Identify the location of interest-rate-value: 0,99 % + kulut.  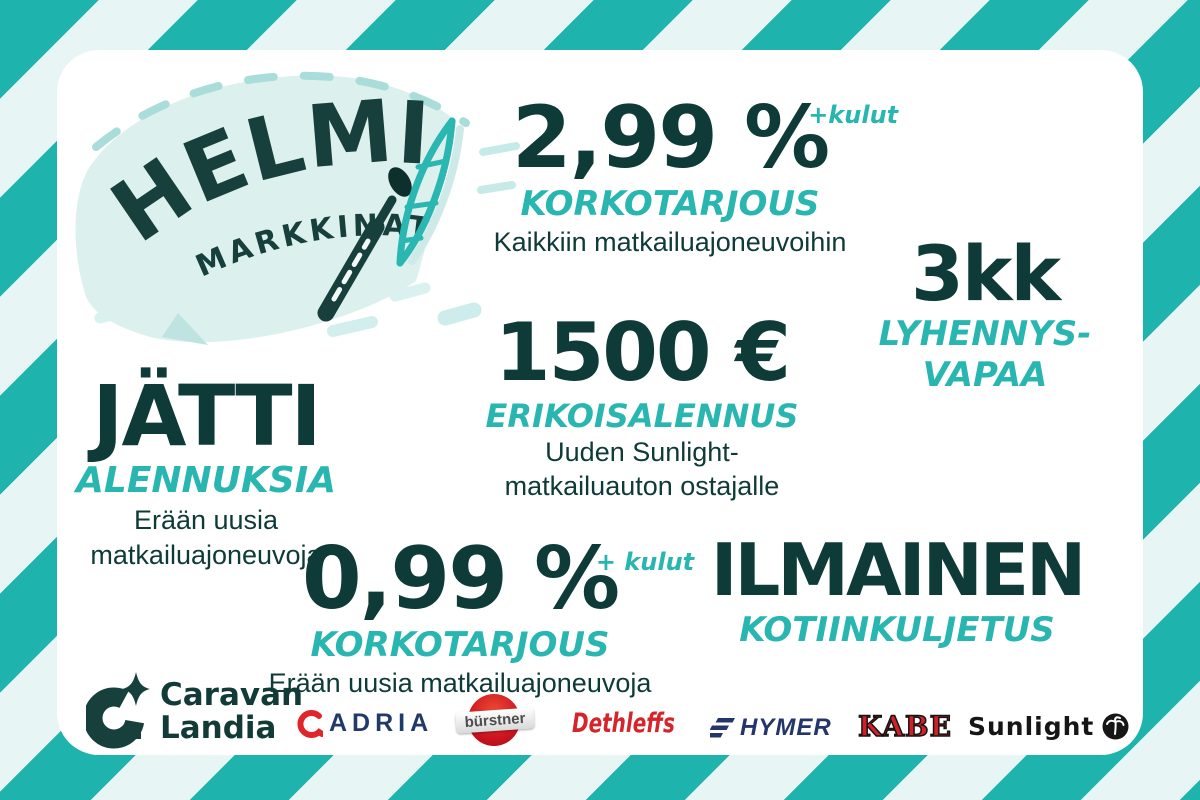
(498, 579).